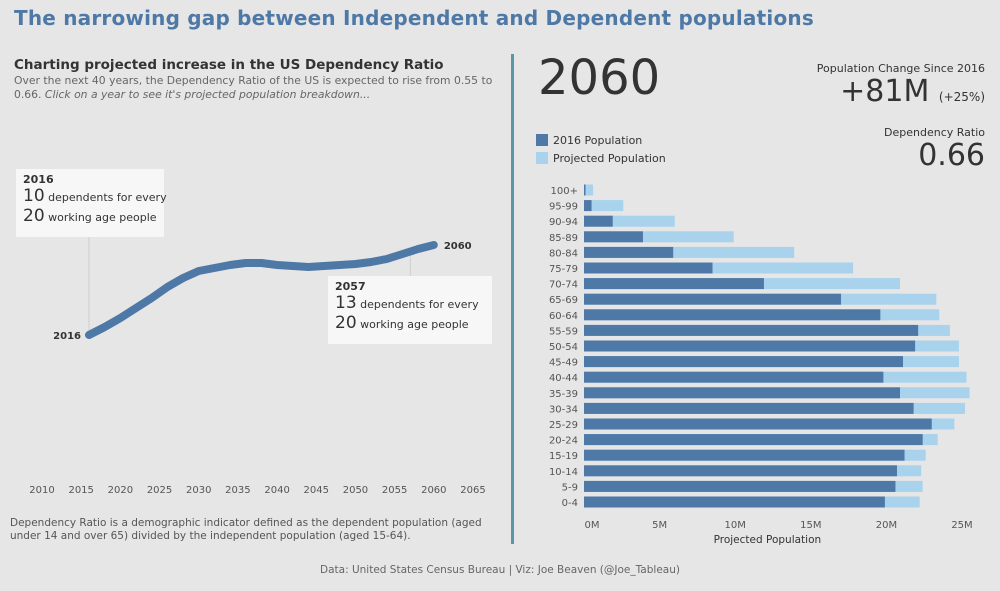 This screenshot has width=1000, height=591. What do you see at coordinates (563, 441) in the screenshot?
I see `age-group-label: 20-24` at bounding box center [563, 441].